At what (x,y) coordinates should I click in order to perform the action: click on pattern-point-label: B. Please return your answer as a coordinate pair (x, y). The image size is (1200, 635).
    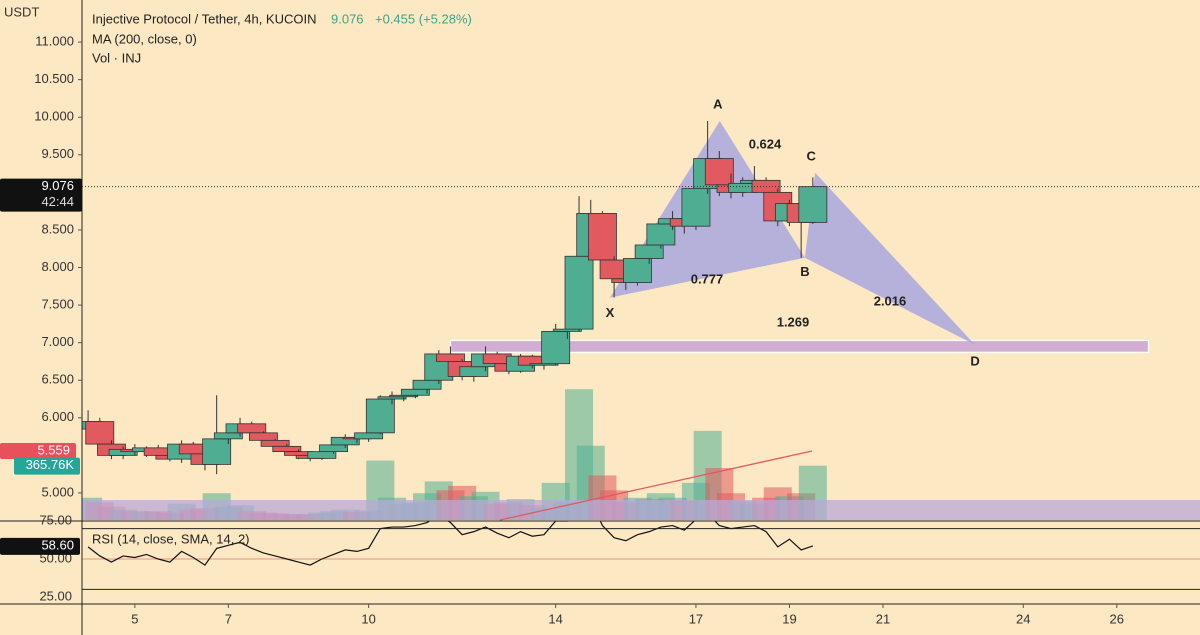
    Looking at the image, I should click on (804, 271).